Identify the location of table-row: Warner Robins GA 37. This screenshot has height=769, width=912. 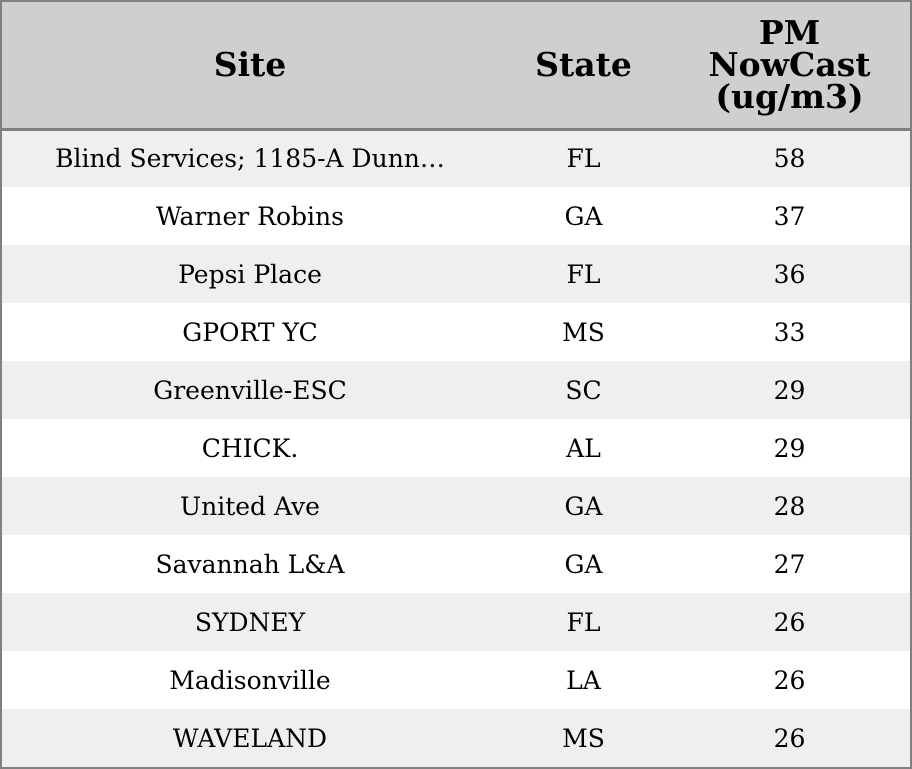
(456, 216).